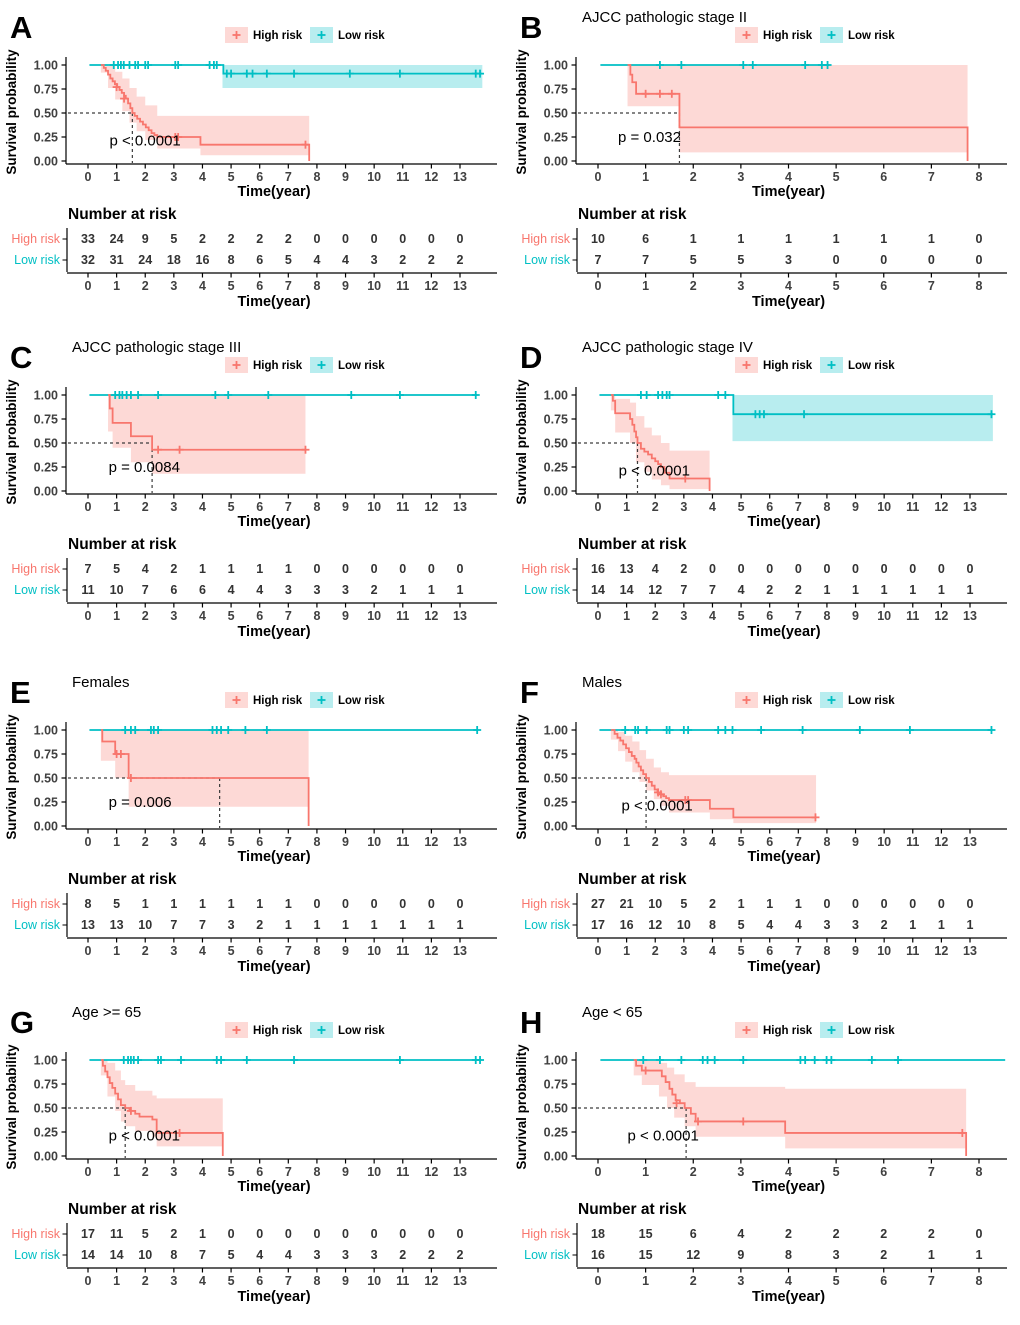  I want to click on panel-letter: E, so click(20, 692).